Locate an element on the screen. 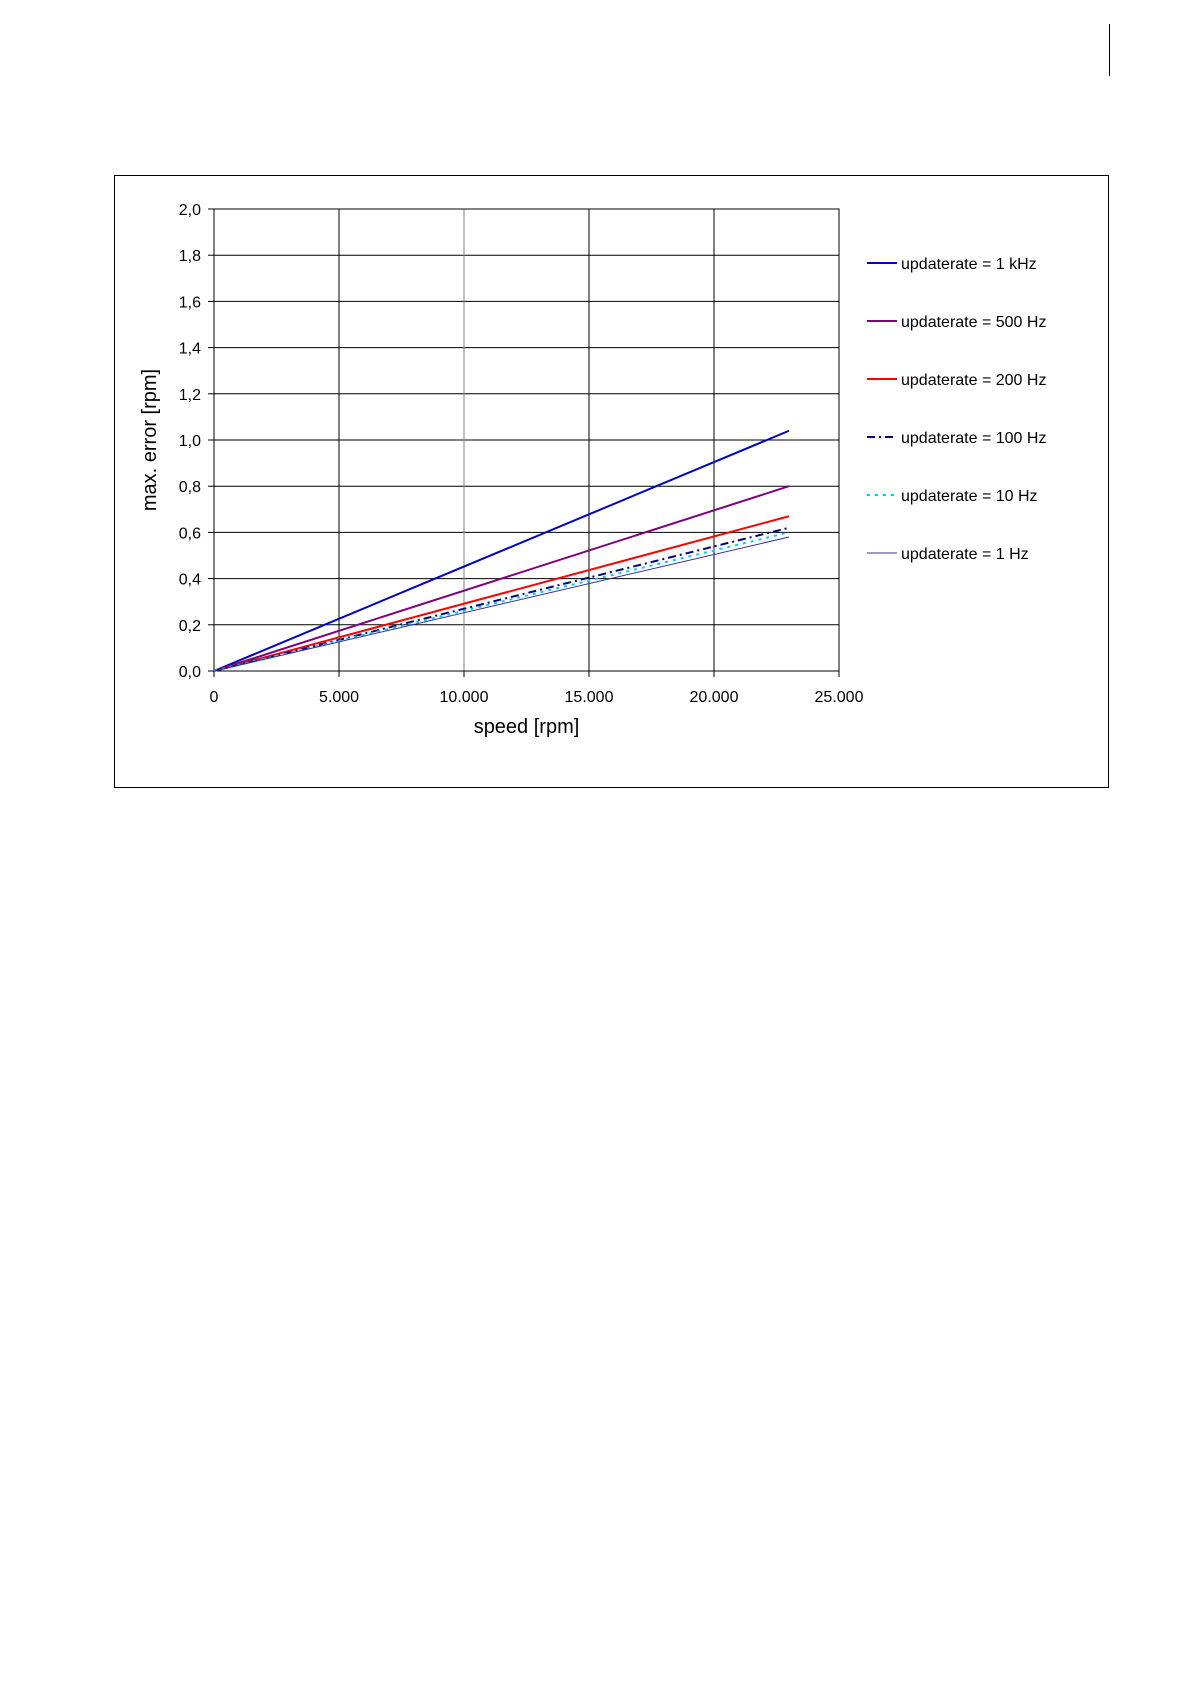 Image resolution: width=1190 pixels, height=1684 pixels. y-axis-title: max. error [rpm] is located at coordinates (150, 440).